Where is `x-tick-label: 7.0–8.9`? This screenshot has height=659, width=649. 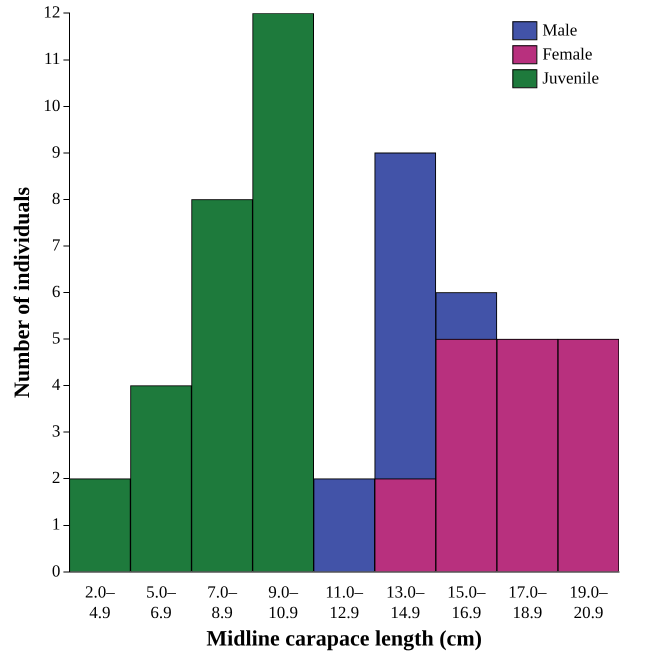 x-tick-label: 7.0–8.9 is located at coordinates (222, 602).